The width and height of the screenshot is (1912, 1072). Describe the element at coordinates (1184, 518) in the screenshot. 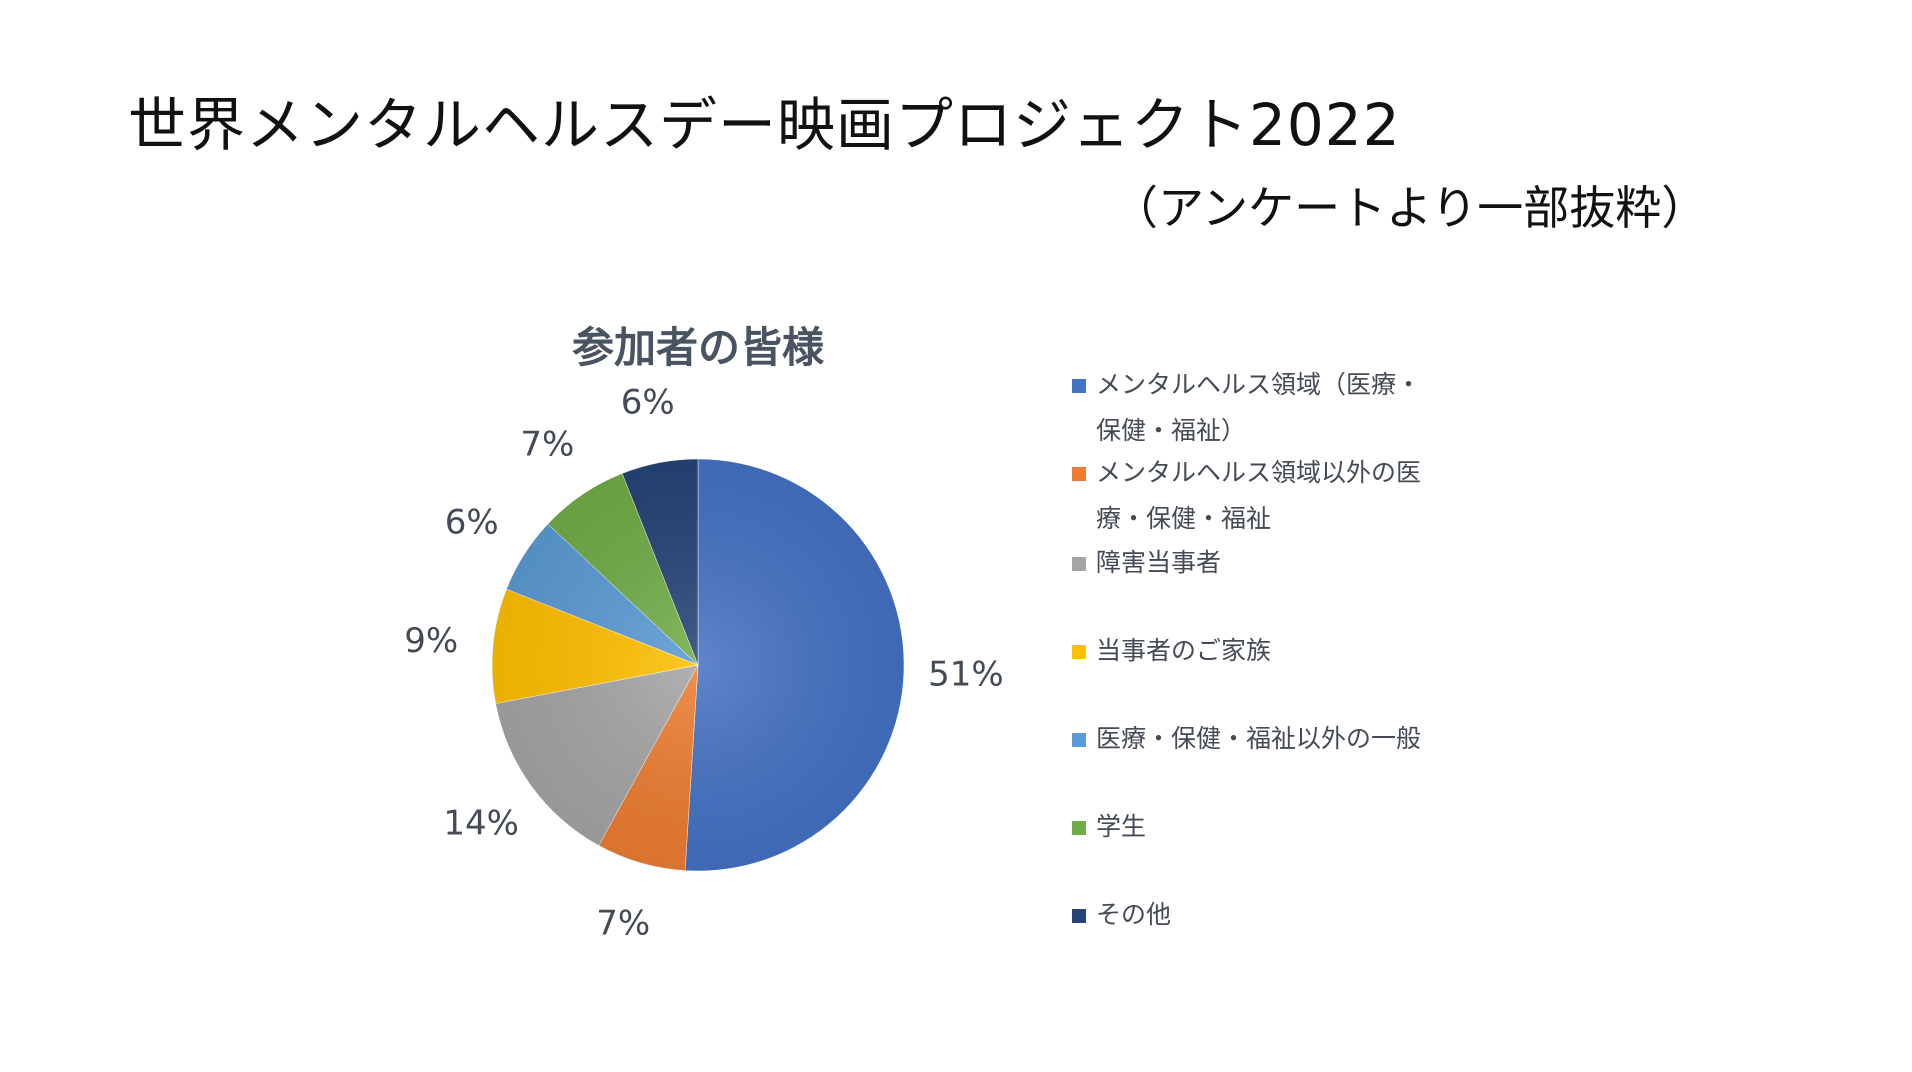

I see `legend-label: 療・保健・福祉` at that location.